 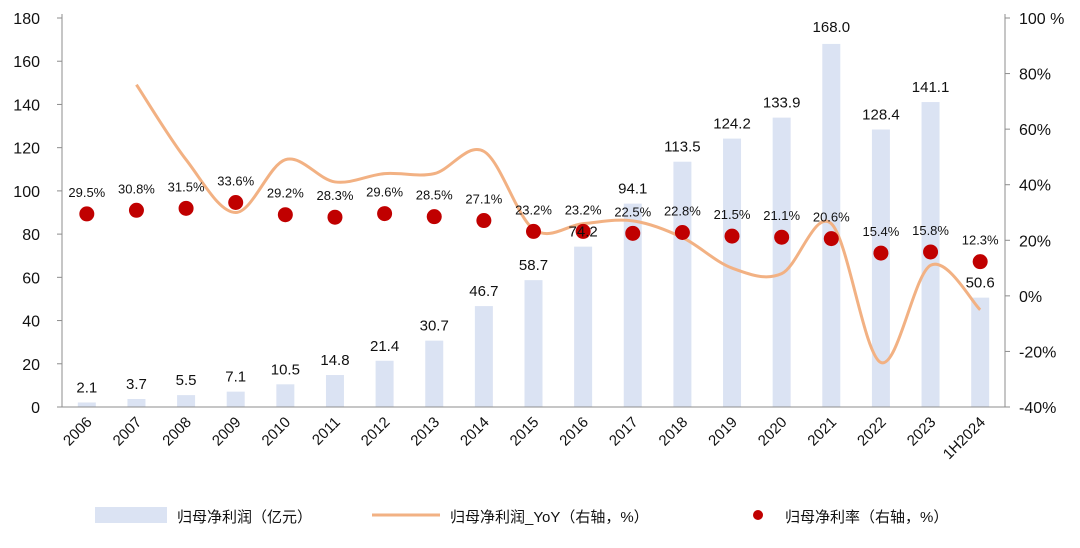 What do you see at coordinates (1030, 297) in the screenshot?
I see `right-tick-label: 0%` at bounding box center [1030, 297].